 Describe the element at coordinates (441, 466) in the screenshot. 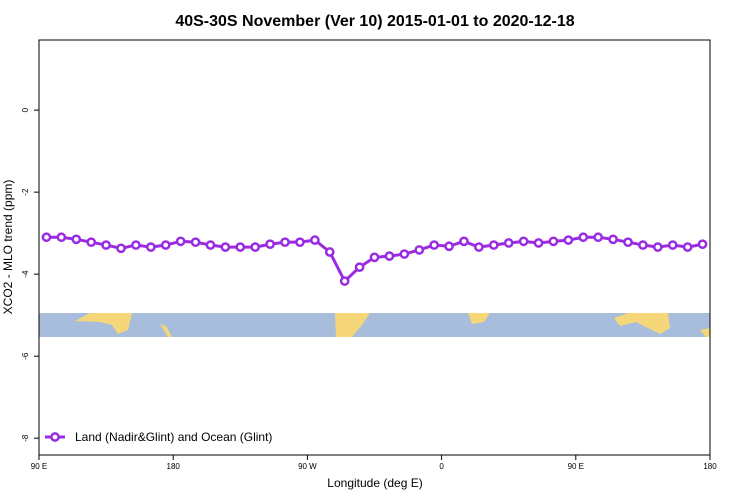

I see `x-tick-label: 0` at that location.